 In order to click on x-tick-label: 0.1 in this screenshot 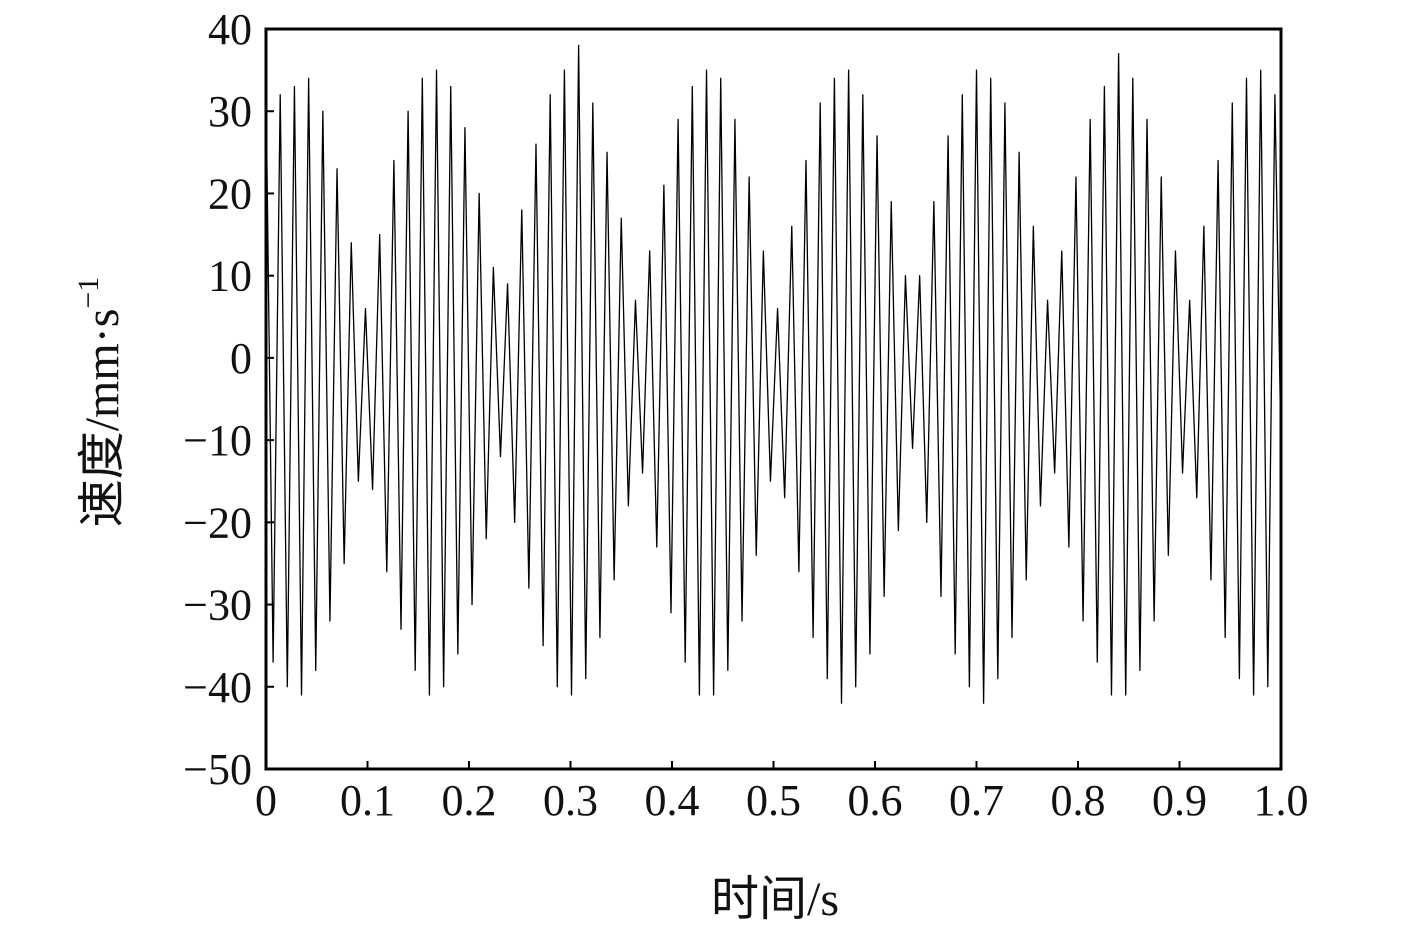, I will do `click(367, 800)`.